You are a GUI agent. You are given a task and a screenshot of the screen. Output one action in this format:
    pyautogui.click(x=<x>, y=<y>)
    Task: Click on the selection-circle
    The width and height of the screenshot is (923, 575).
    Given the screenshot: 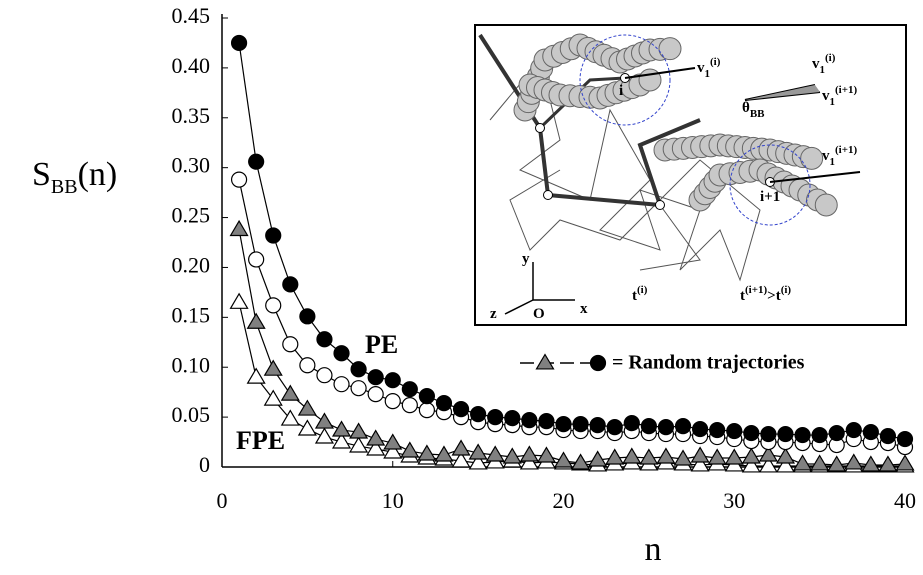 What is the action you would take?
    pyautogui.click(x=770, y=185)
    